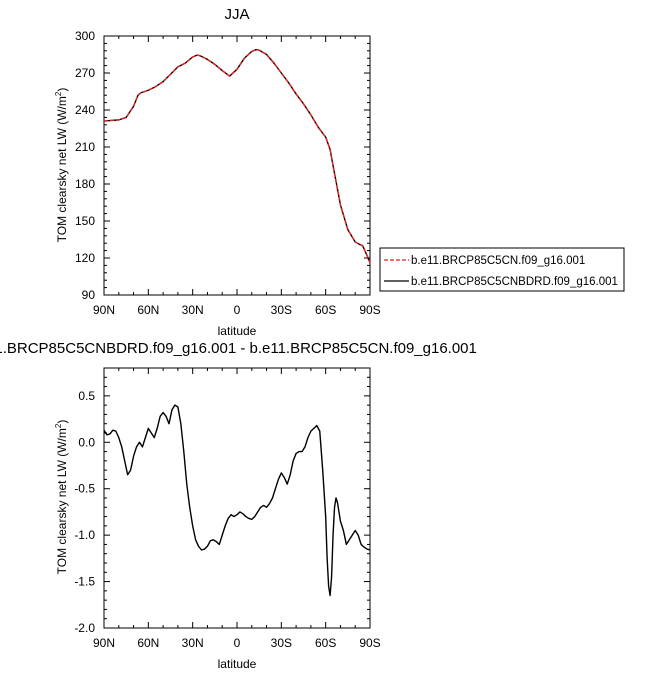 The width and height of the screenshot is (672, 678). I want to click on top-x-tick-label: 90S, so click(369, 310).